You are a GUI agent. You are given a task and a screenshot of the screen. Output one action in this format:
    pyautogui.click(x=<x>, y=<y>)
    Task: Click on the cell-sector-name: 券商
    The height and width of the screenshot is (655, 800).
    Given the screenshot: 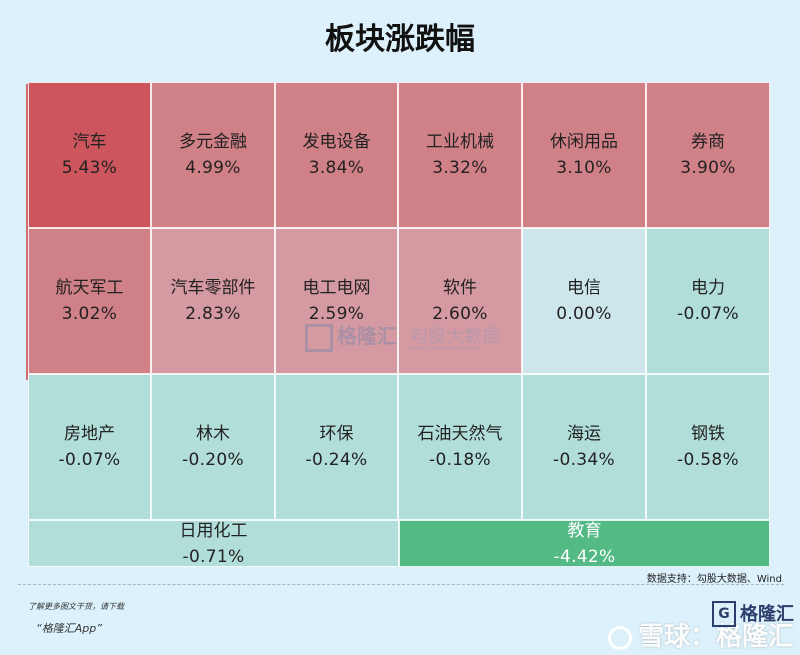 What is the action you would take?
    pyautogui.click(x=708, y=142)
    